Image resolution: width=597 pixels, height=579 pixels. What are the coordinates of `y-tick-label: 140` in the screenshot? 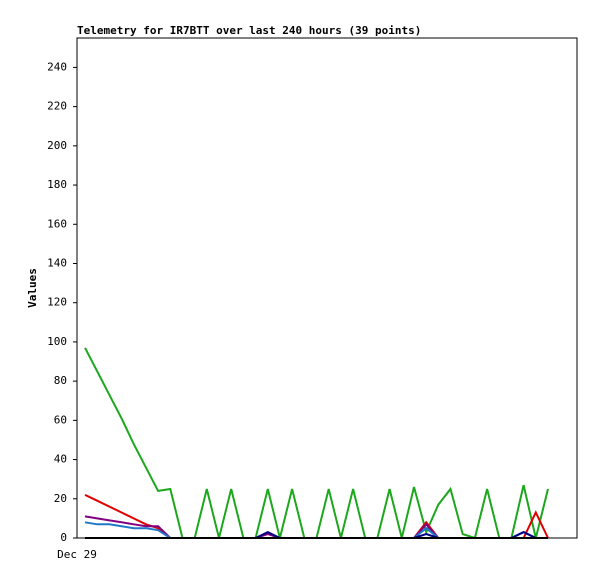 It's located at (57, 262).